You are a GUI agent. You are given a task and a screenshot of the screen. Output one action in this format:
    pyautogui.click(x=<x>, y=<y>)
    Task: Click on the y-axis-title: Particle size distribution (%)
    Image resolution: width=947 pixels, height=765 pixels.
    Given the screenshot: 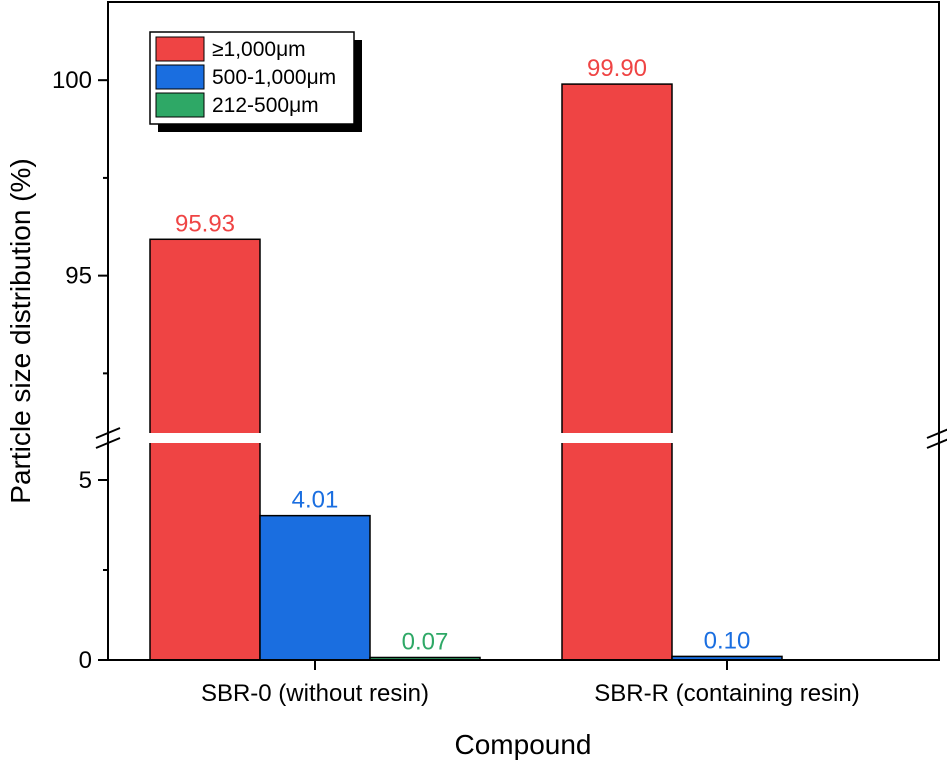 What is the action you would take?
    pyautogui.click(x=20, y=330)
    